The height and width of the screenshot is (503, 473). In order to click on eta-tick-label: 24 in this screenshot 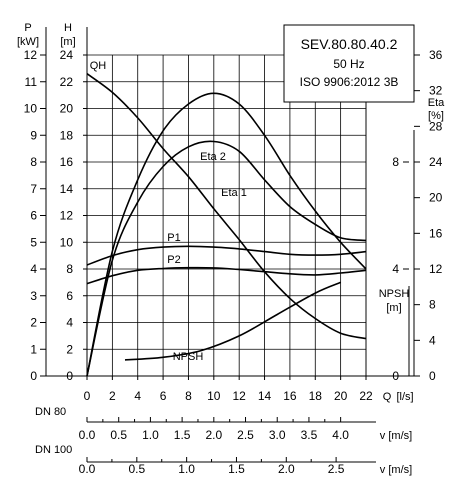, I will do `click(436, 162)`.